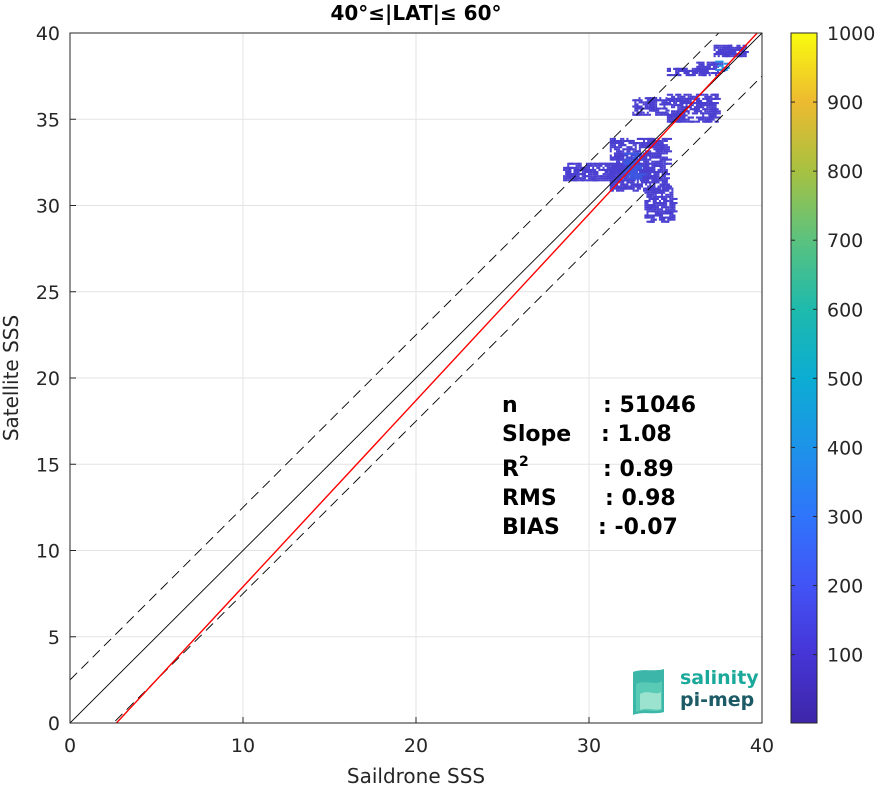 Image resolution: width=879 pixels, height=786 pixels. I want to click on y-tick-label: 20, so click(48, 379).